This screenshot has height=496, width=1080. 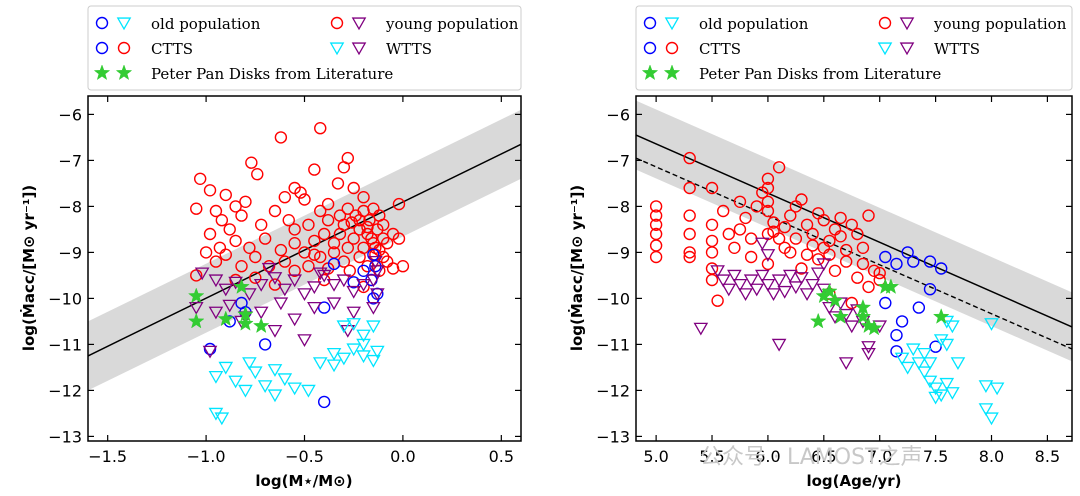 What do you see at coordinates (991, 456) in the screenshot?
I see `x-tick-label: 8.0` at bounding box center [991, 456].